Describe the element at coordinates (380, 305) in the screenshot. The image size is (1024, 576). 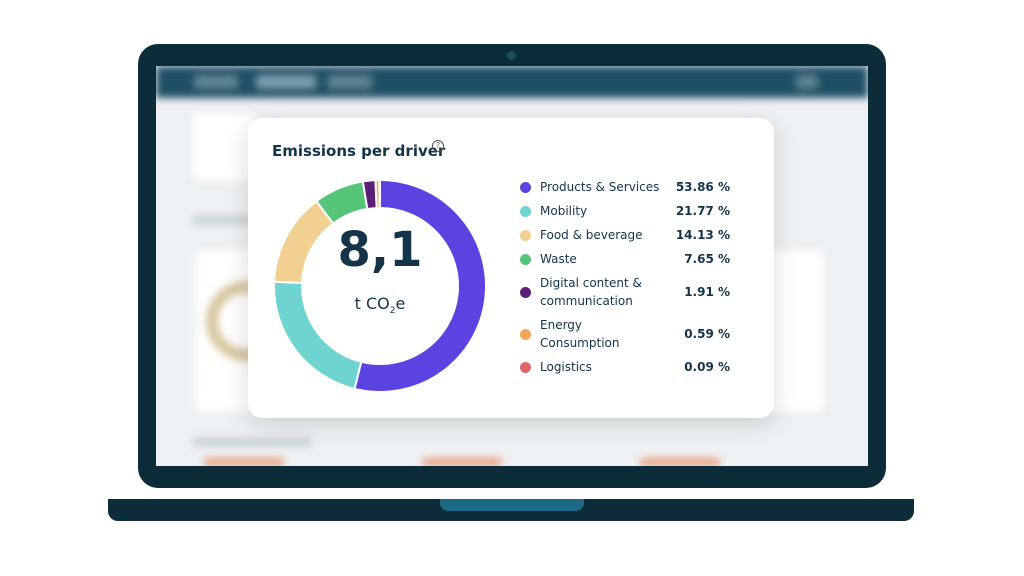
I see `total-emissions-unit: t CO2e` at that location.